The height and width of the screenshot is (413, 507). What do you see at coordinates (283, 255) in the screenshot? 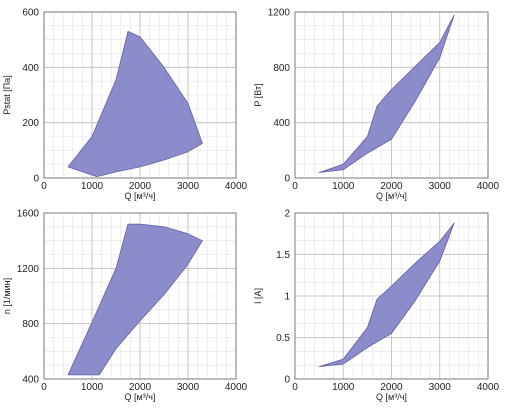
I see `y-tick-label: 1.5` at bounding box center [283, 255].